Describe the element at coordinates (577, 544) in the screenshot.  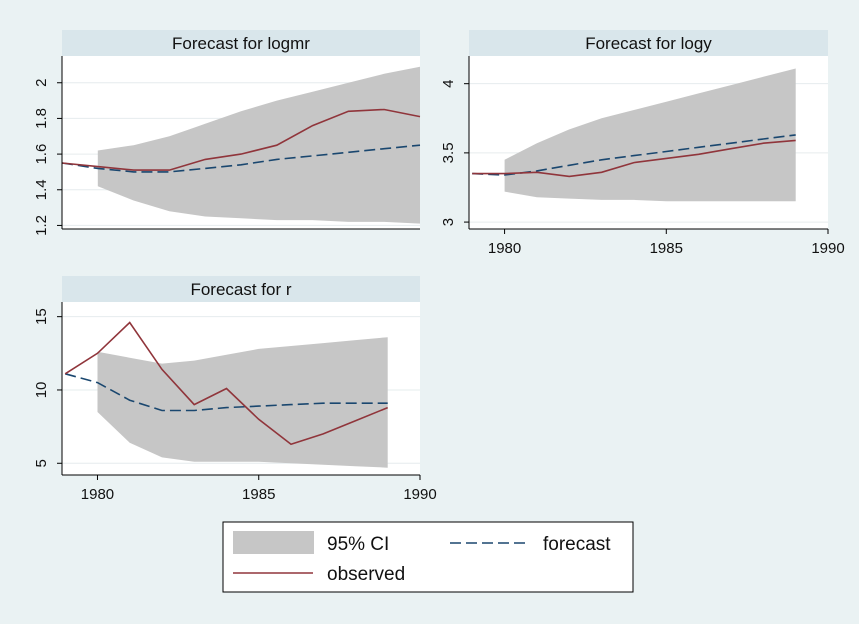
I see `legend-forecast-label: forecast` at that location.